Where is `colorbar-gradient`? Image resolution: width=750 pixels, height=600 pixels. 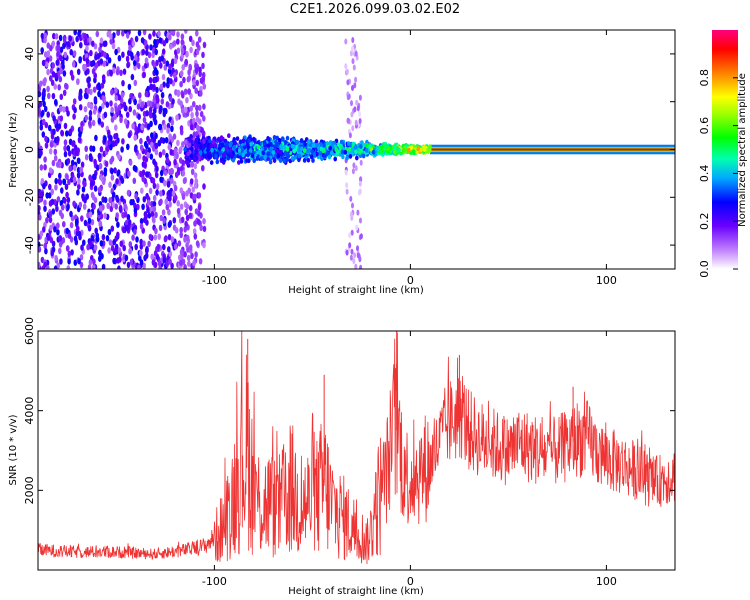 colorbar-gradient is located at coordinates (725, 149).